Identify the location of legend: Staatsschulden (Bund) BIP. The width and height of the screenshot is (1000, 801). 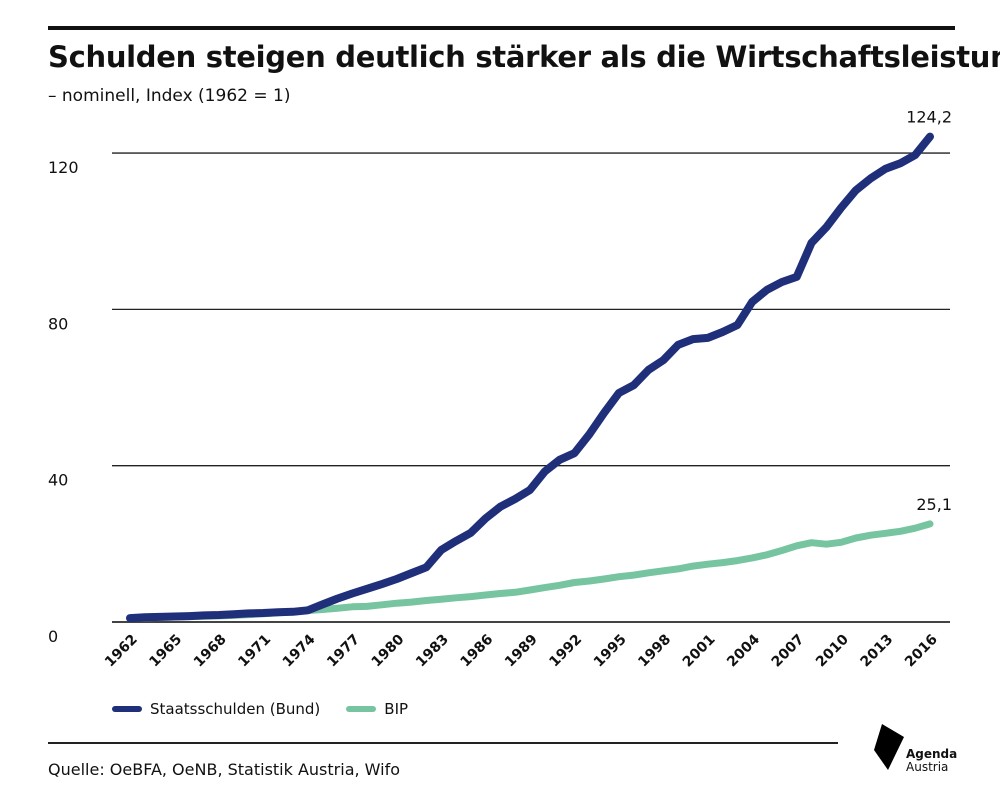
(260, 709).